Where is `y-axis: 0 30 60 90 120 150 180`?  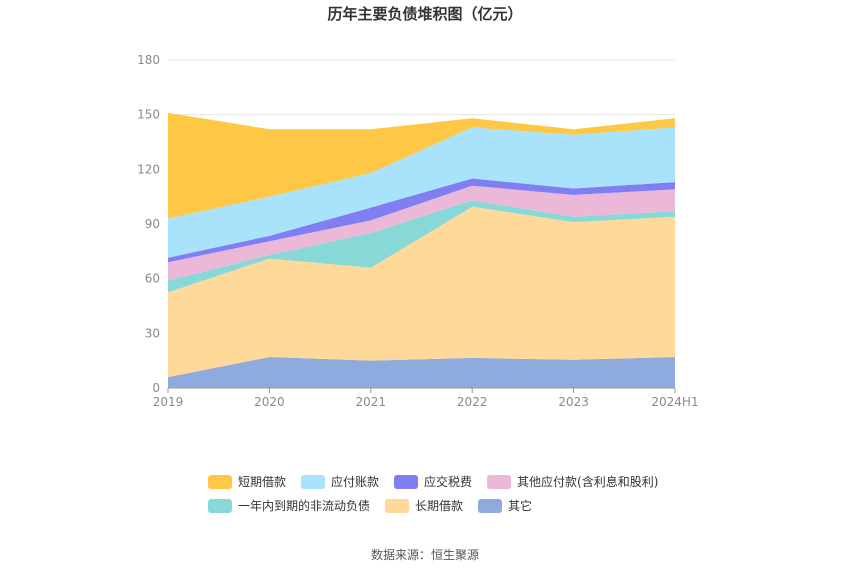
y-axis: 0 30 60 90 120 150 180 is located at coordinates (148, 224).